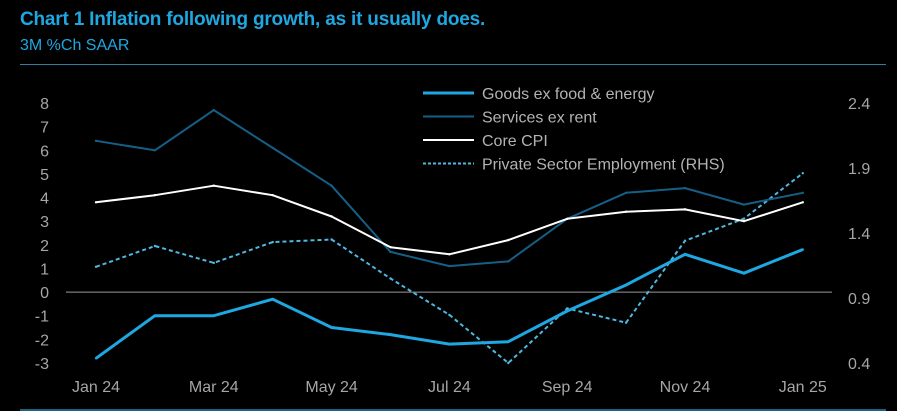 The image size is (897, 411). What do you see at coordinates (214, 387) in the screenshot?
I see `x-tick-label: Mar 24` at bounding box center [214, 387].